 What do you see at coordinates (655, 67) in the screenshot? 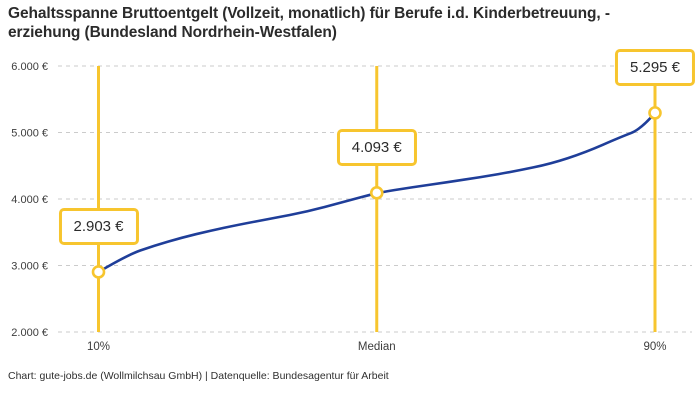
I see `value-label: 5.295 €` at bounding box center [655, 67].